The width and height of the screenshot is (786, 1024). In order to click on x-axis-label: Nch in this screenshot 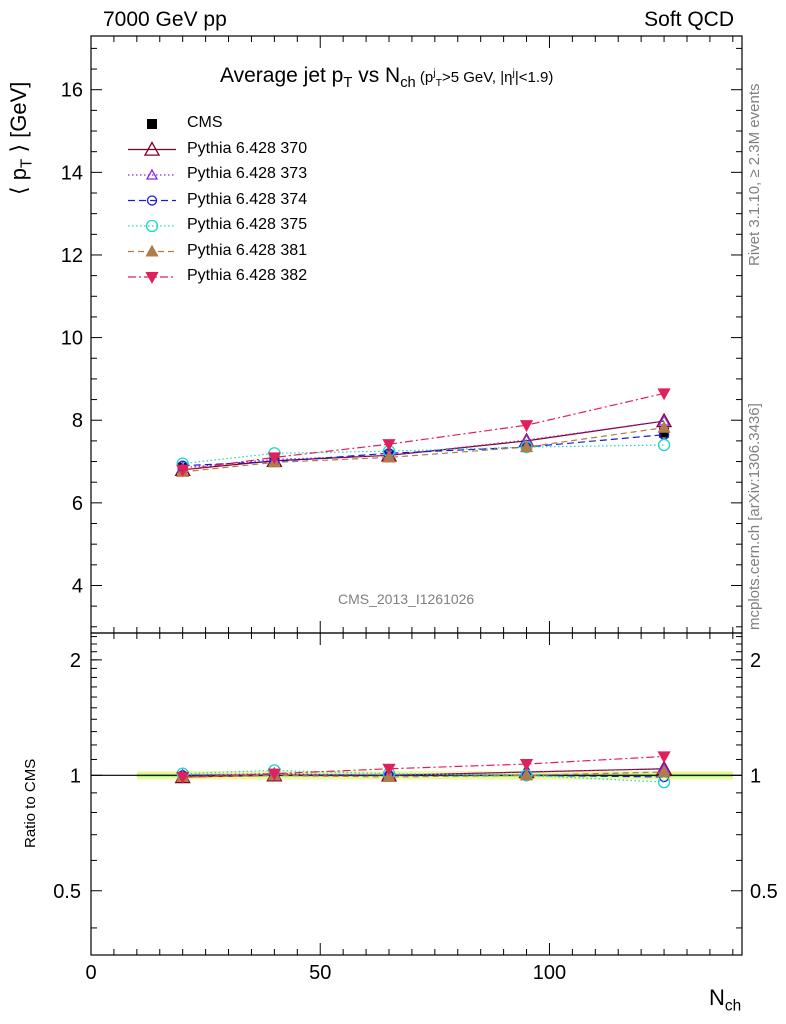, I will do `click(725, 1000)`.